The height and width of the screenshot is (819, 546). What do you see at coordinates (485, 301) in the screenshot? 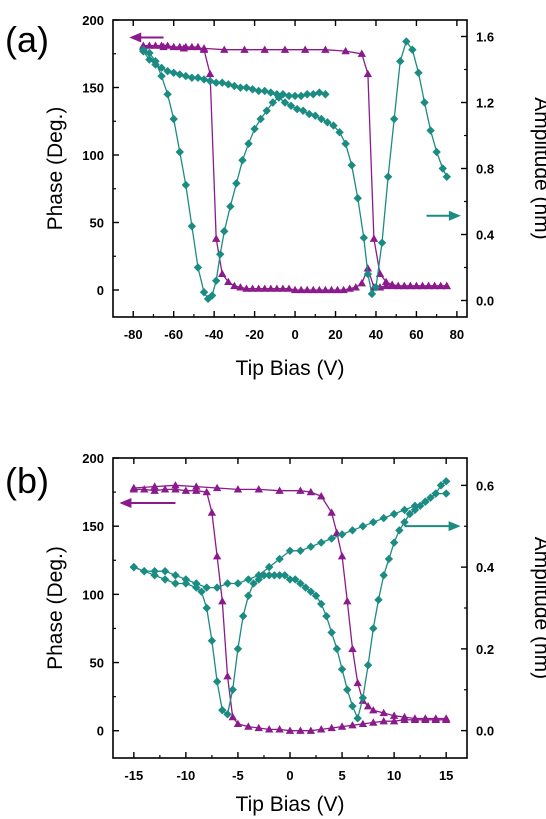
I see `y2-tick-label: 0.0` at bounding box center [485, 301].